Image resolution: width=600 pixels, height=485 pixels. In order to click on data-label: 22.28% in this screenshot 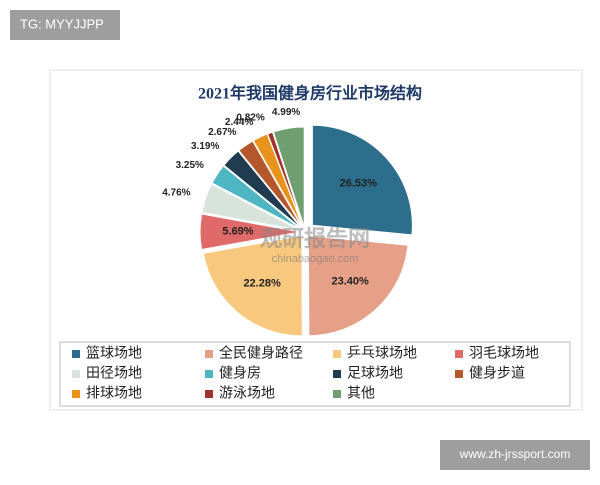, I will do `click(262, 283)`.